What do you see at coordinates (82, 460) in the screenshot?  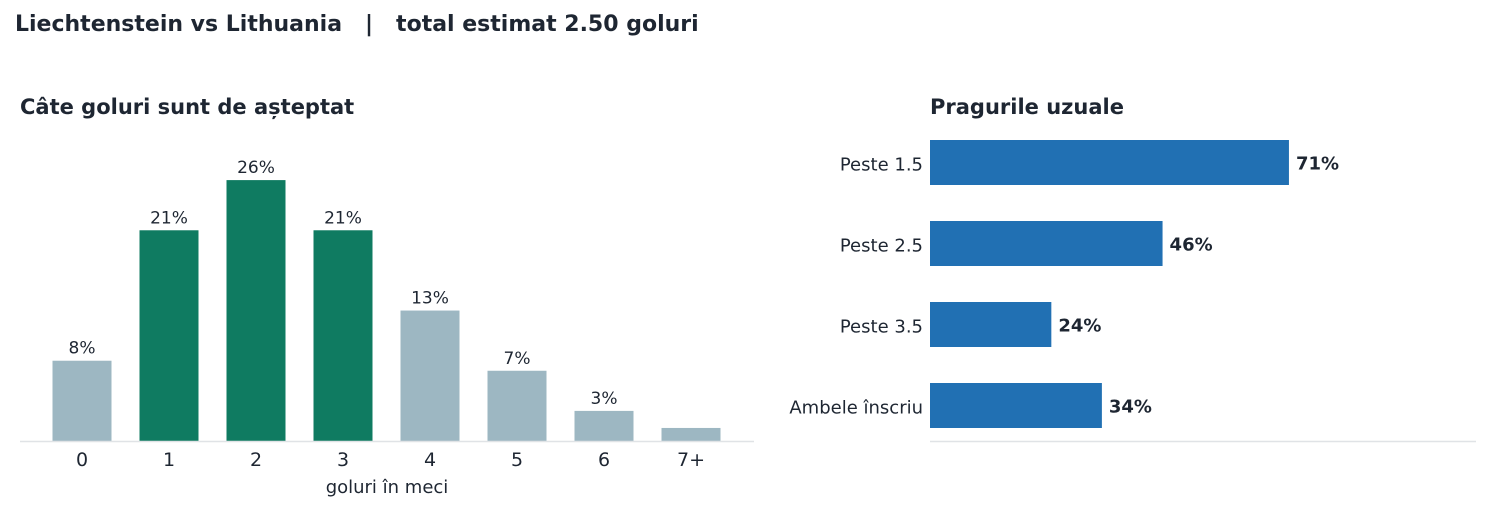 I see `x-tick-label: 0` at bounding box center [82, 460].